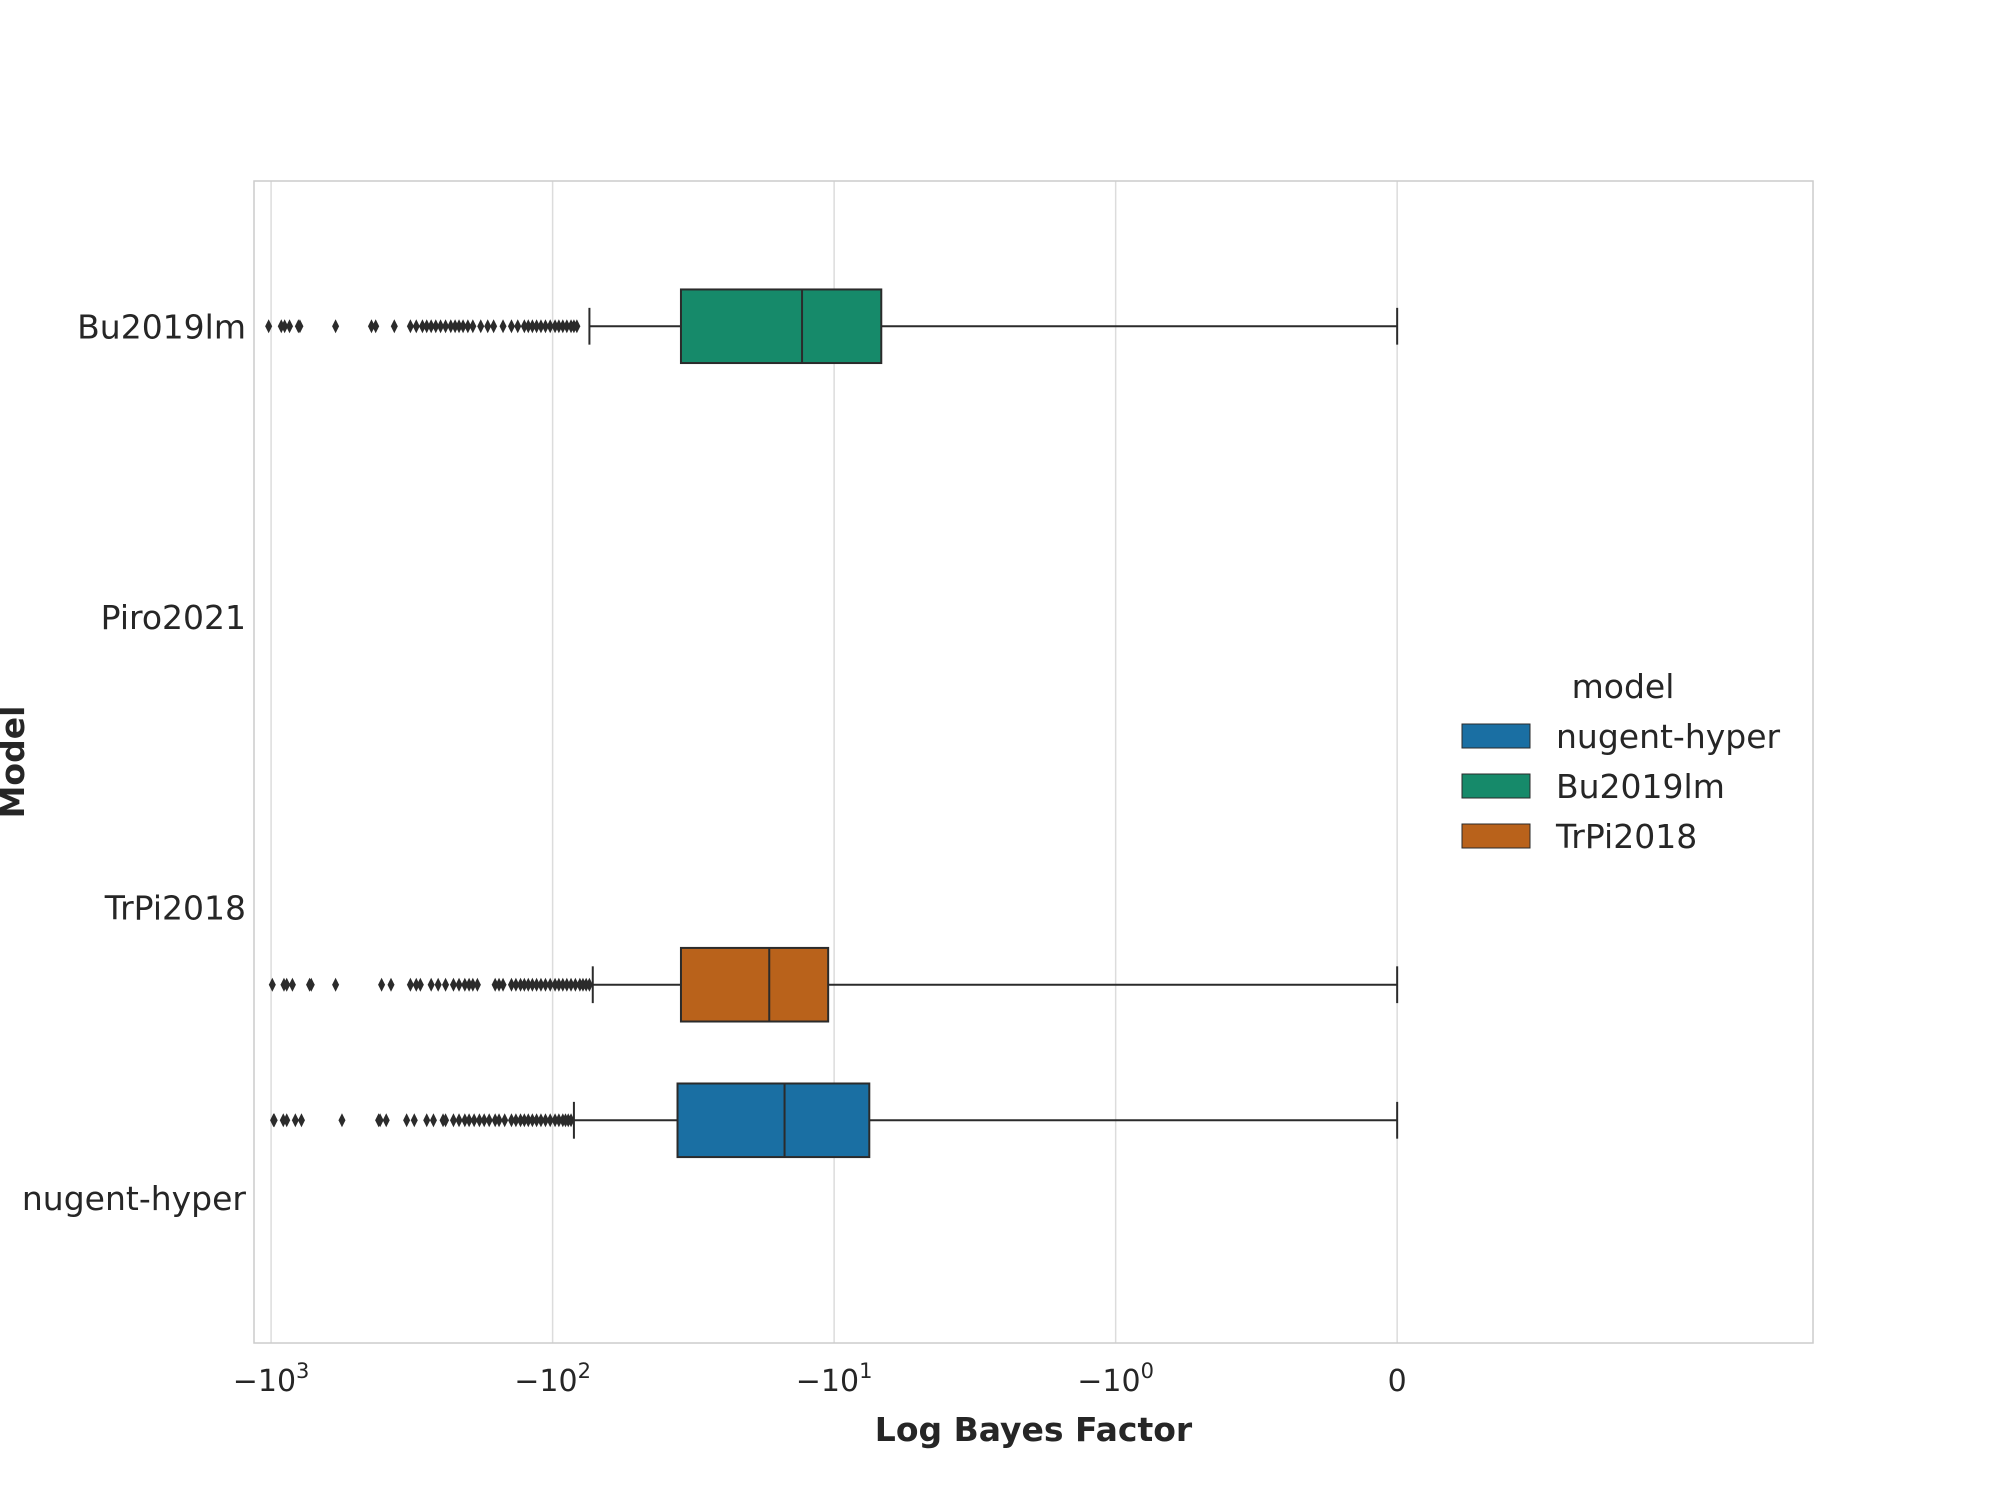  What do you see at coordinates (1034, 1429) in the screenshot?
I see `x-axis-title: Log Bayes Factor` at bounding box center [1034, 1429].